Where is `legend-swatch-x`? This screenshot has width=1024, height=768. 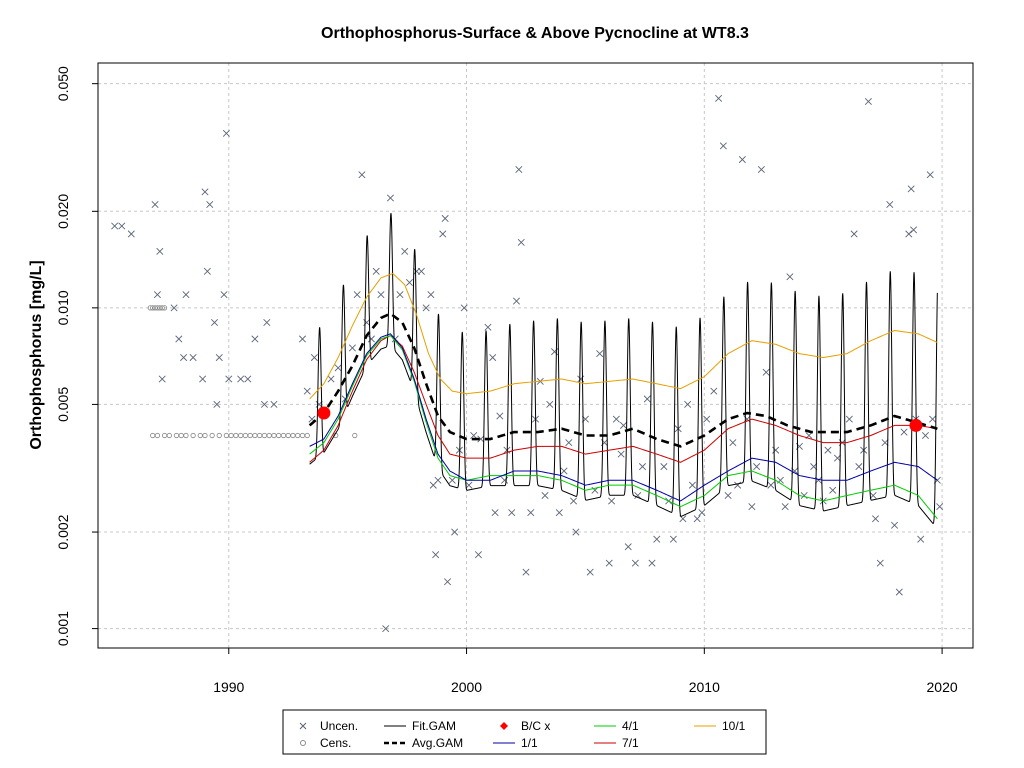
legend-swatch-x is located at coordinates (303, 726).